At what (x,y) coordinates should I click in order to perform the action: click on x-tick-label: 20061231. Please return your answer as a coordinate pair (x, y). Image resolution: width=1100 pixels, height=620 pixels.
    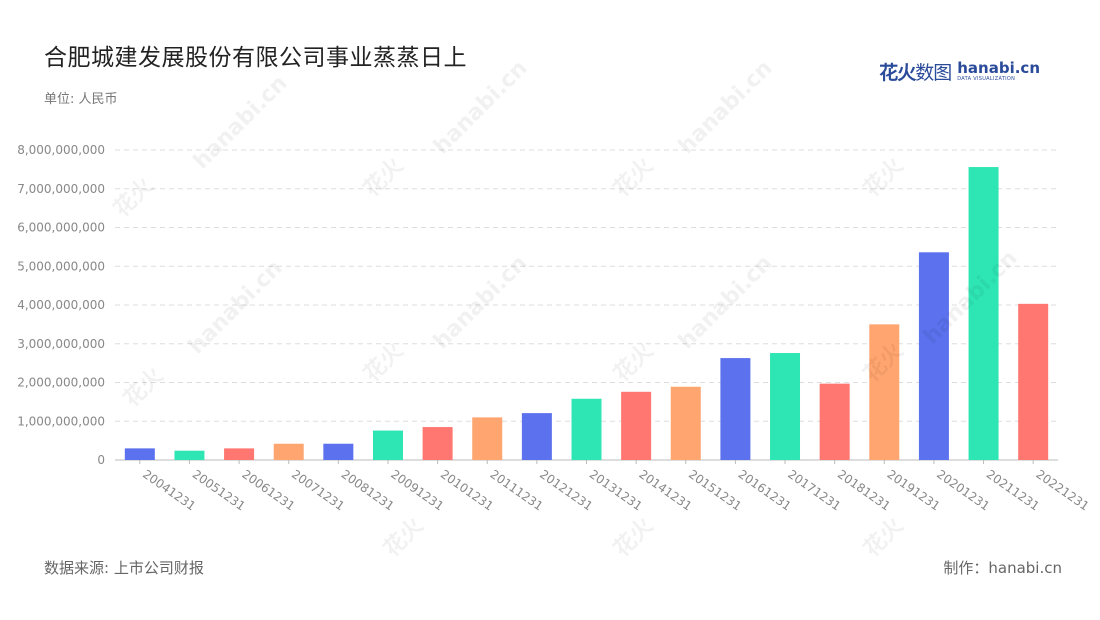
    Looking at the image, I should click on (268, 490).